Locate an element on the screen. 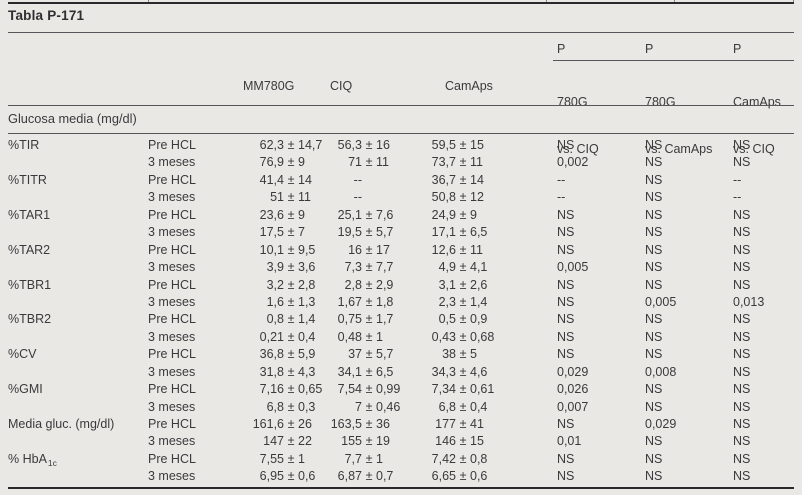 The width and height of the screenshot is (802, 495). column-header-mm780g: MM780G is located at coordinates (269, 86).